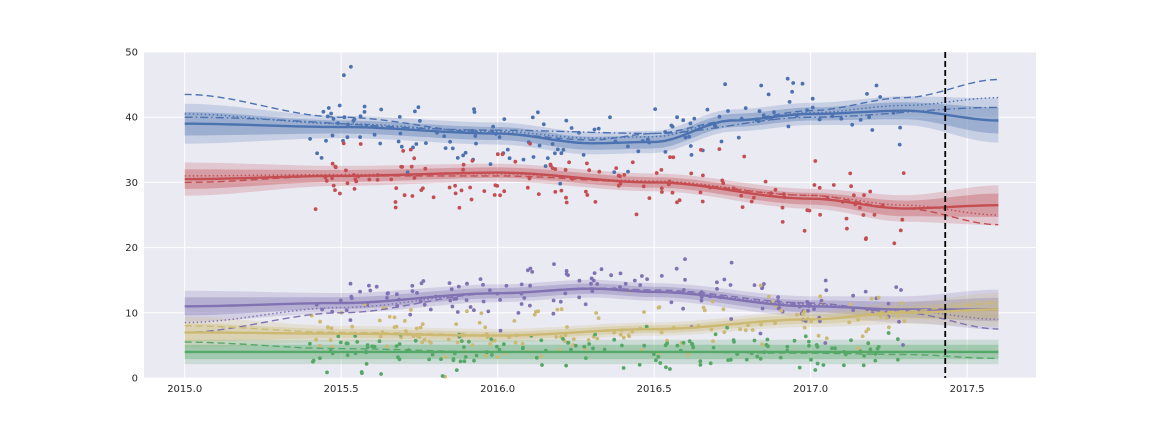 The width and height of the screenshot is (1152, 432). I want to click on x-tick-label: 2015.0, so click(184, 389).